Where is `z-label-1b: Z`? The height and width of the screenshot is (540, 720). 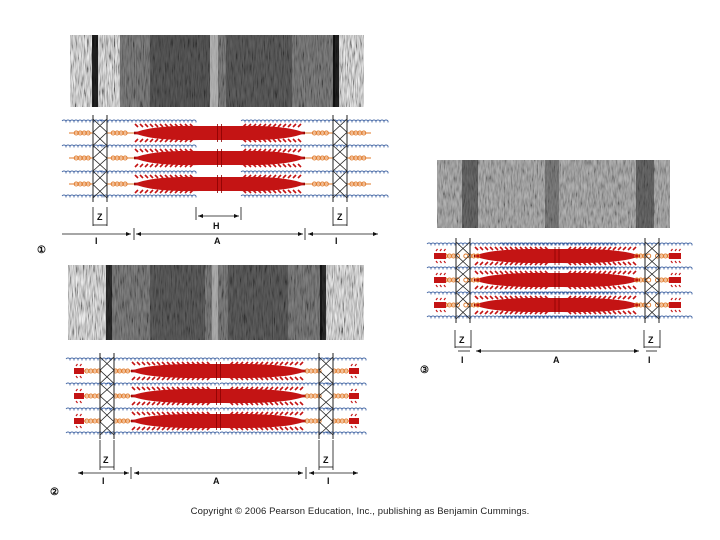
z-label-1b: Z is located at coordinates (340, 217).